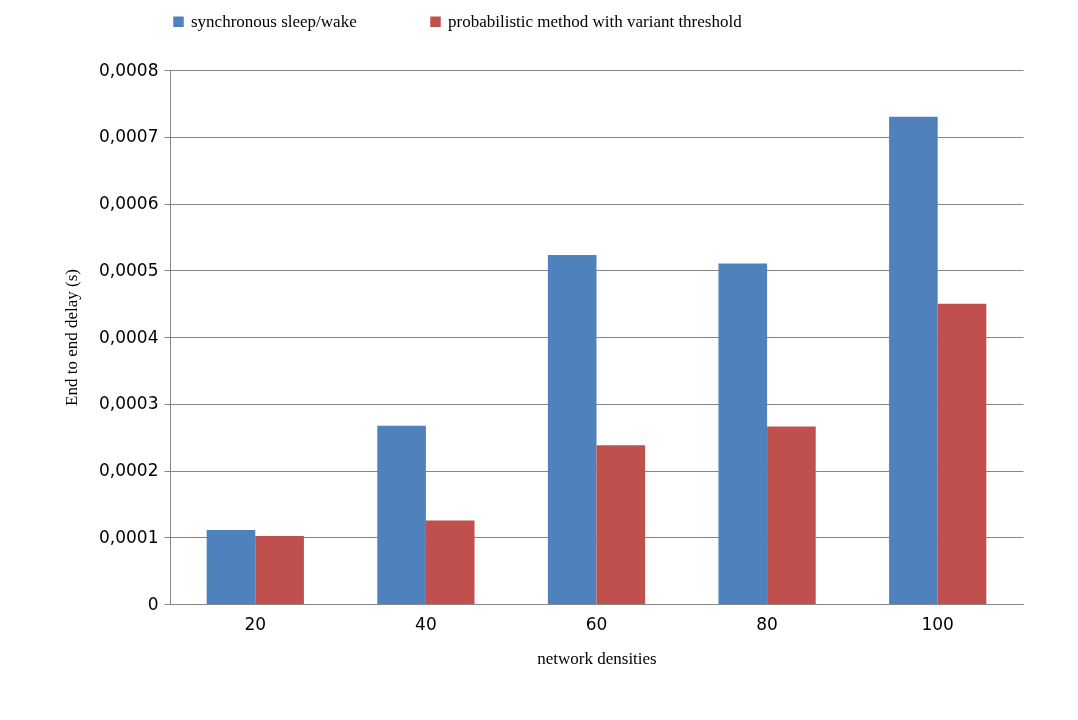 This screenshot has width=1078, height=720. I want to click on x-tick-label: 40, so click(426, 623).